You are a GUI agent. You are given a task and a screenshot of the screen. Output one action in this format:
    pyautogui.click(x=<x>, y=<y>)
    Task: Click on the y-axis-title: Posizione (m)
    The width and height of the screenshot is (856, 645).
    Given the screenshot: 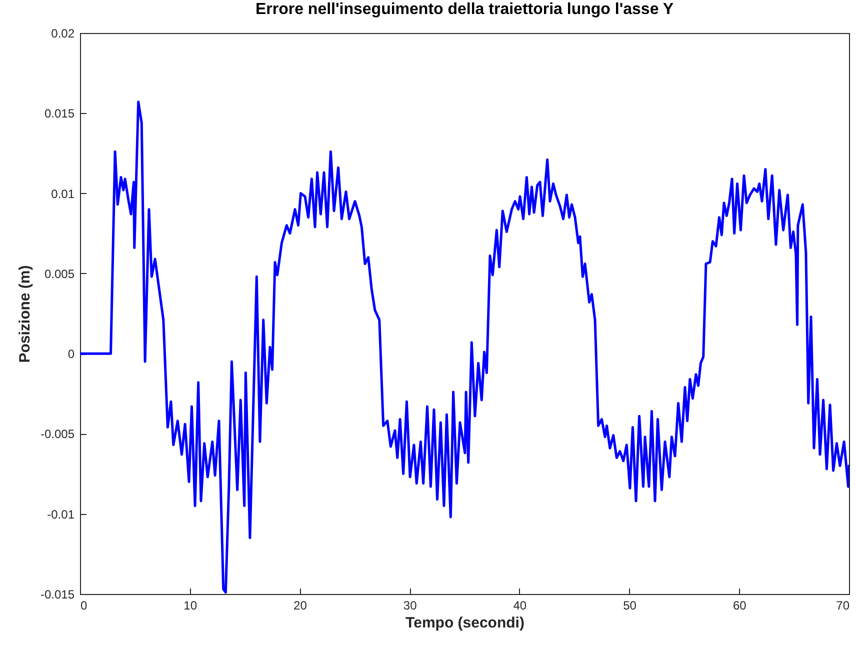 What is the action you would take?
    pyautogui.click(x=25, y=314)
    